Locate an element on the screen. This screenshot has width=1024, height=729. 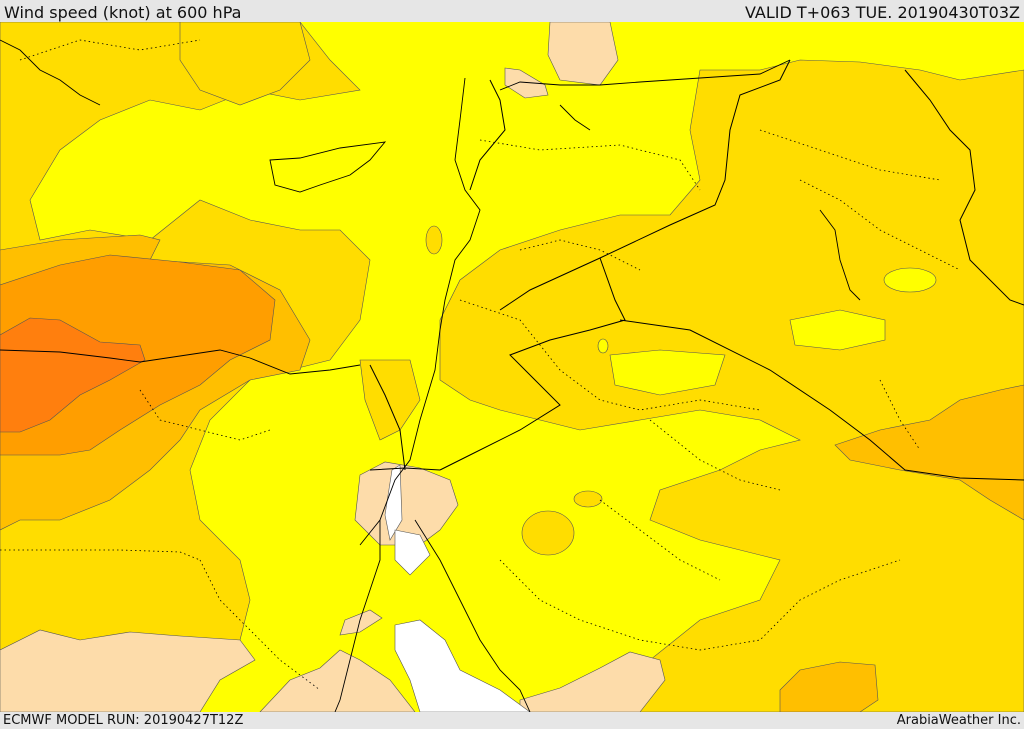
map-title: Wind speed (knot) at 600 hPa is located at coordinates (123, 12).